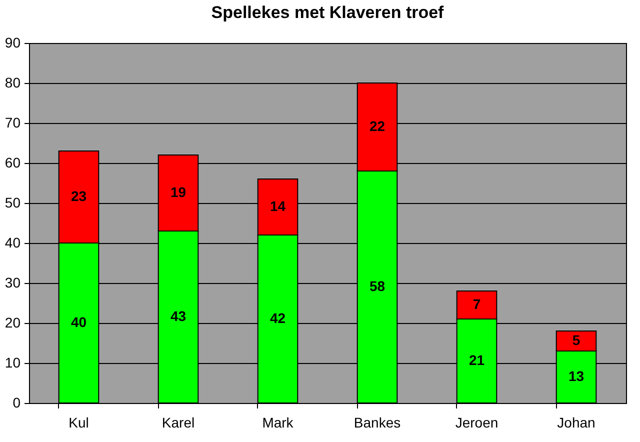 The image size is (640, 442). I want to click on y-tick-label: 80, so click(12, 82).